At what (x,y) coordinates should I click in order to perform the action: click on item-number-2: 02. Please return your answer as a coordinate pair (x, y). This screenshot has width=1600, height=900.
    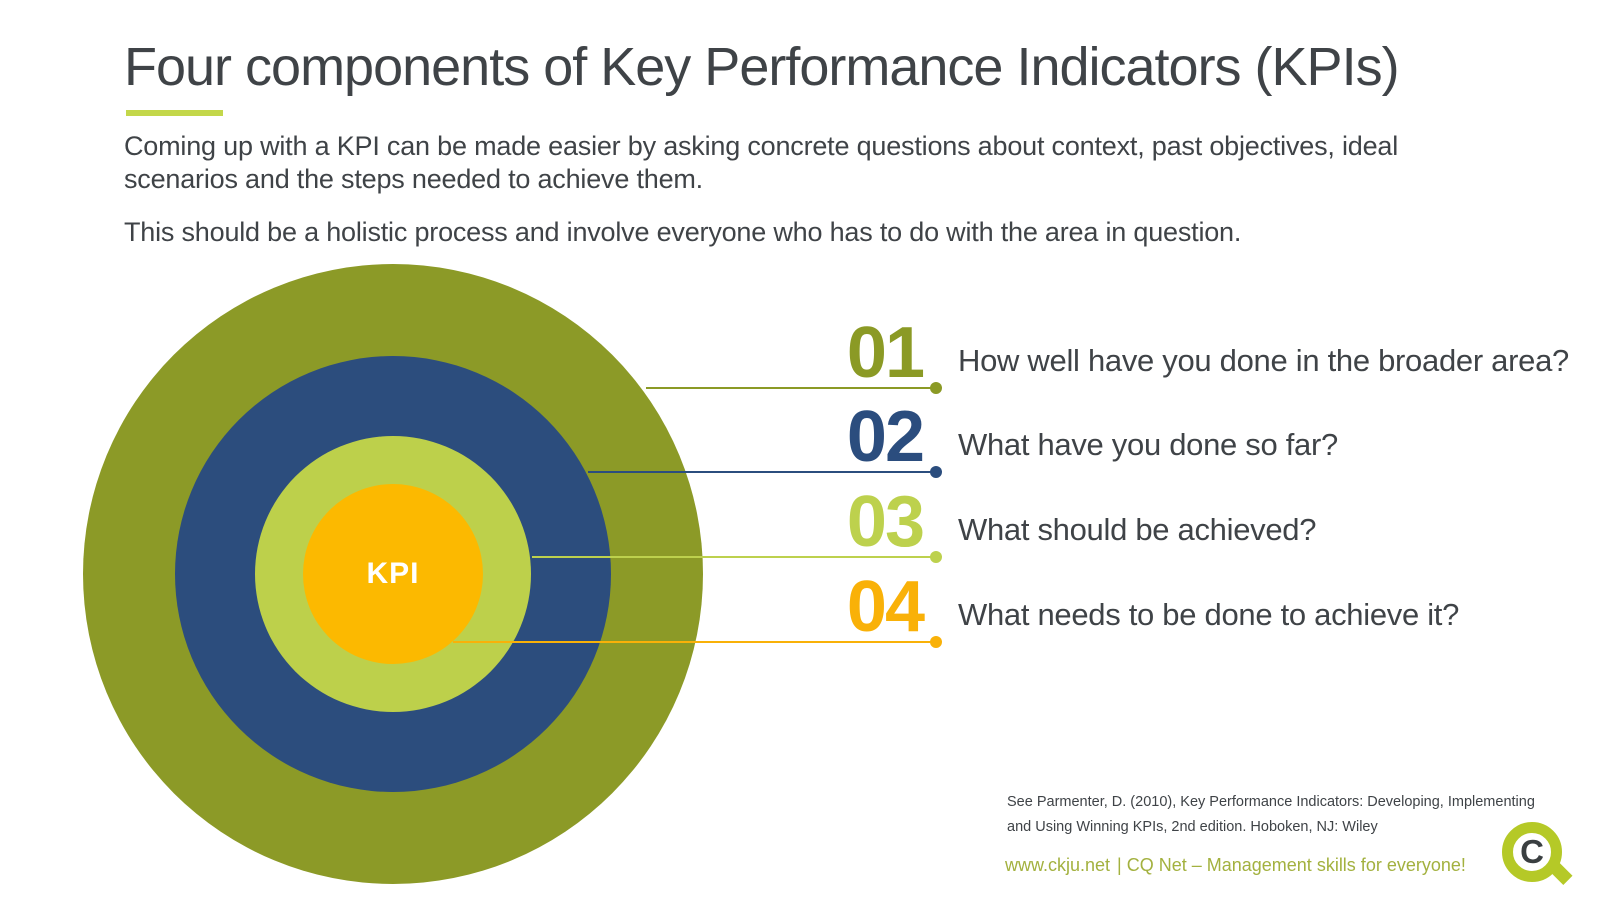
    Looking at the image, I should click on (885, 437).